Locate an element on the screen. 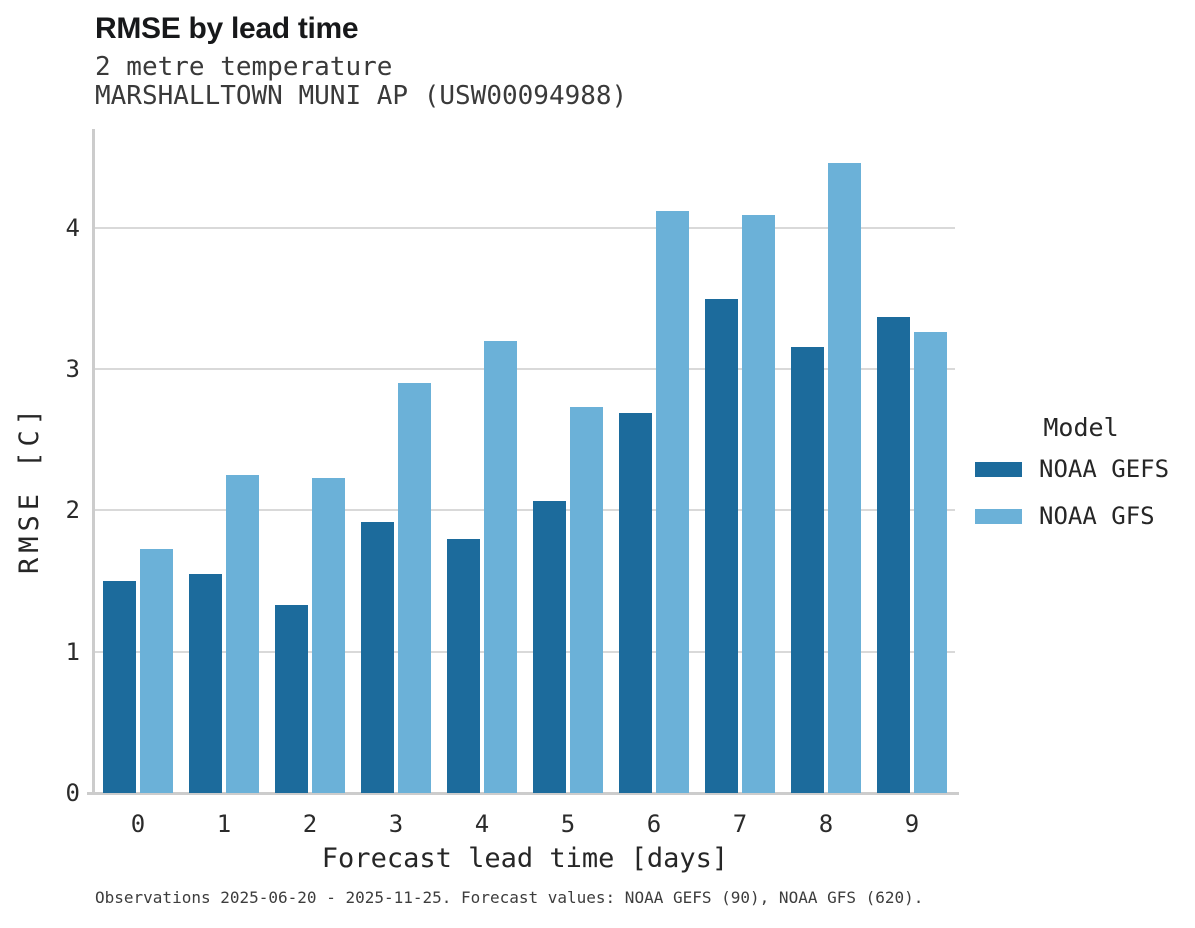  bar-noaa-gefs-lead2 is located at coordinates (291, 699).